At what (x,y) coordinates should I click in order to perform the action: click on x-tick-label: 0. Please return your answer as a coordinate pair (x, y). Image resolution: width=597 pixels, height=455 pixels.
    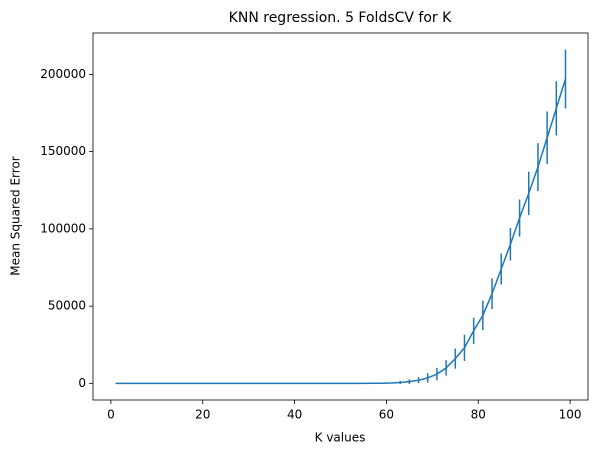
    Looking at the image, I should click on (111, 415).